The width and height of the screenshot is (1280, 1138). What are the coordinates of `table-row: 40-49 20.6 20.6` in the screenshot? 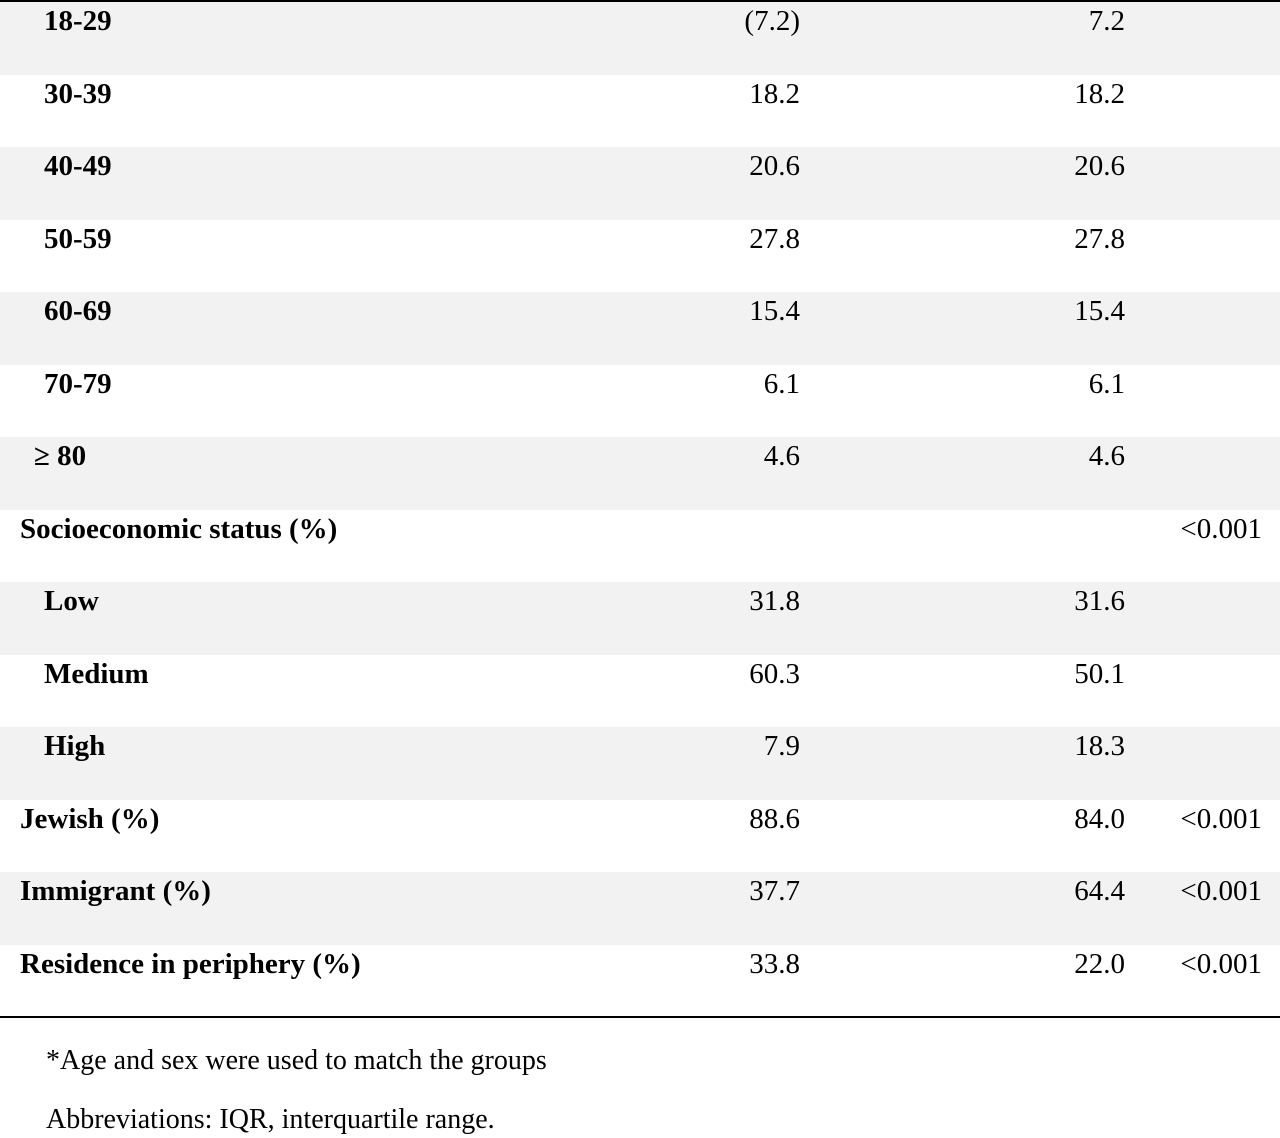 It's located at (640, 183).